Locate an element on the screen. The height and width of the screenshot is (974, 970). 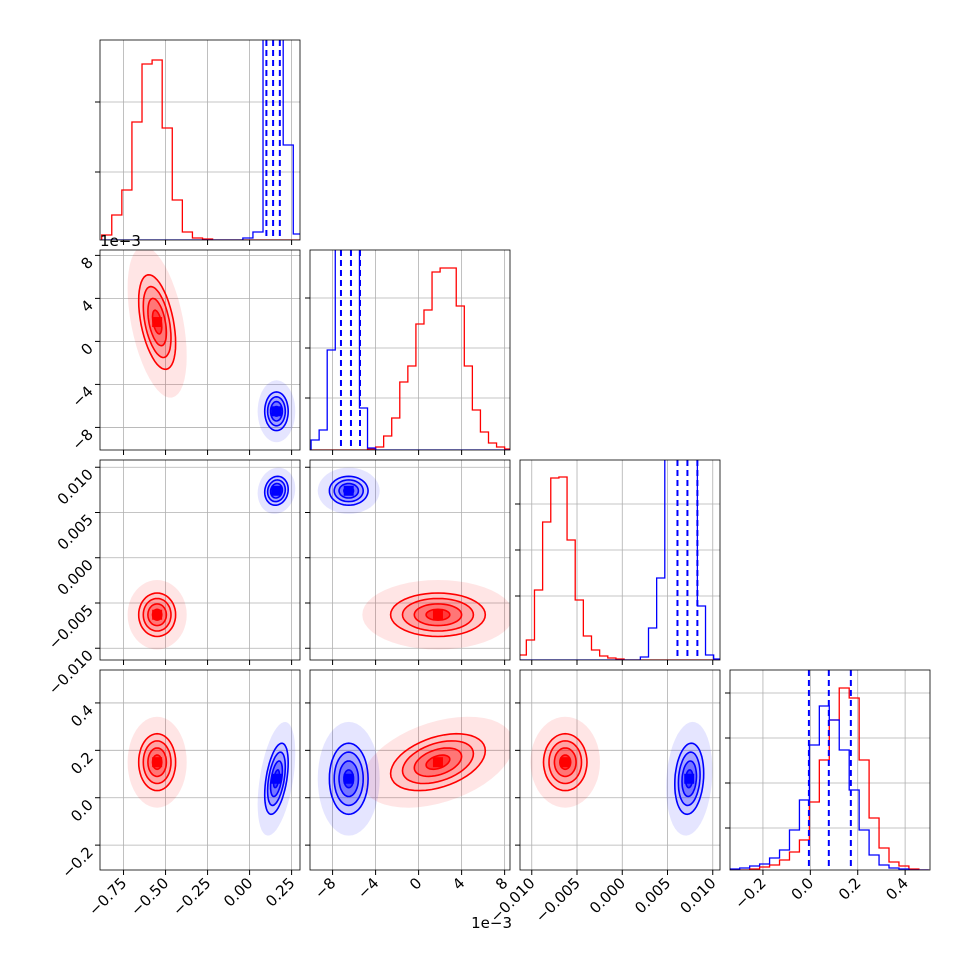
y-tick-label: 0.010 is located at coordinates (75, 486).